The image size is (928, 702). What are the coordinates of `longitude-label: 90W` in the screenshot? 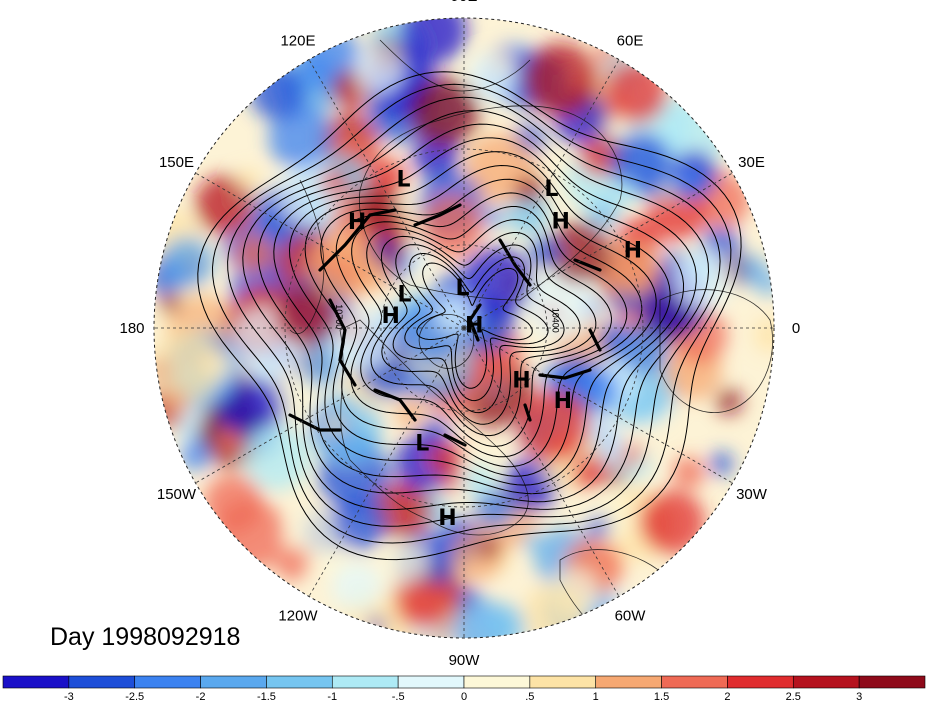 It's located at (465, 660).